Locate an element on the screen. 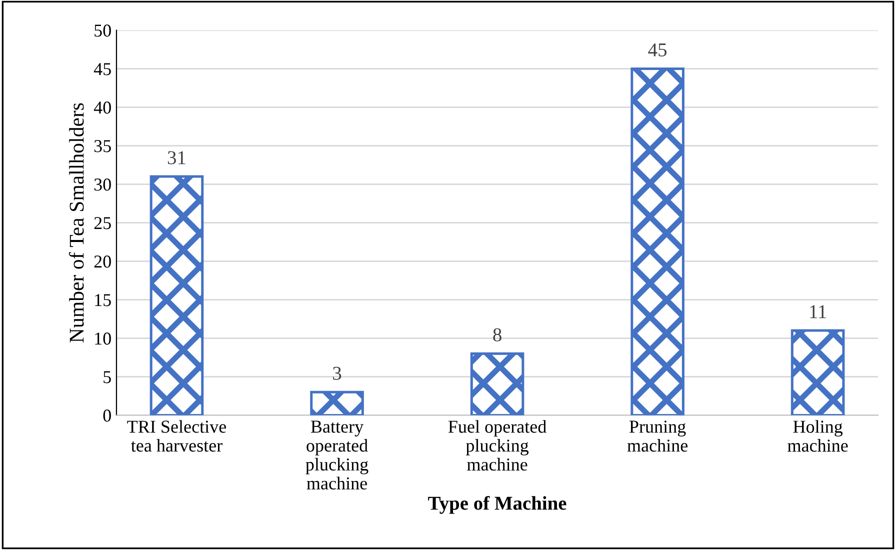  y-tick-label: 40 is located at coordinates (102, 108).